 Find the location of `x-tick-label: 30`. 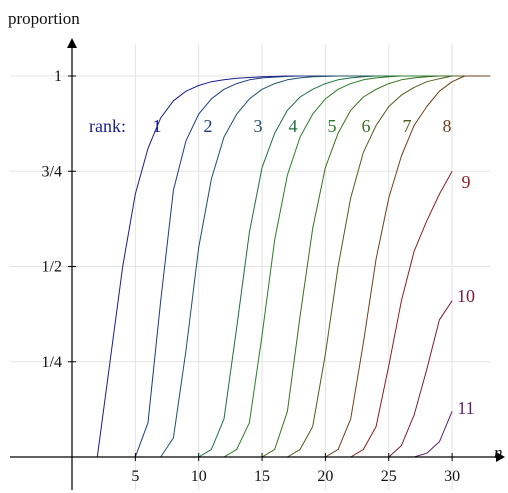

x-tick-label: 30 is located at coordinates (452, 476).